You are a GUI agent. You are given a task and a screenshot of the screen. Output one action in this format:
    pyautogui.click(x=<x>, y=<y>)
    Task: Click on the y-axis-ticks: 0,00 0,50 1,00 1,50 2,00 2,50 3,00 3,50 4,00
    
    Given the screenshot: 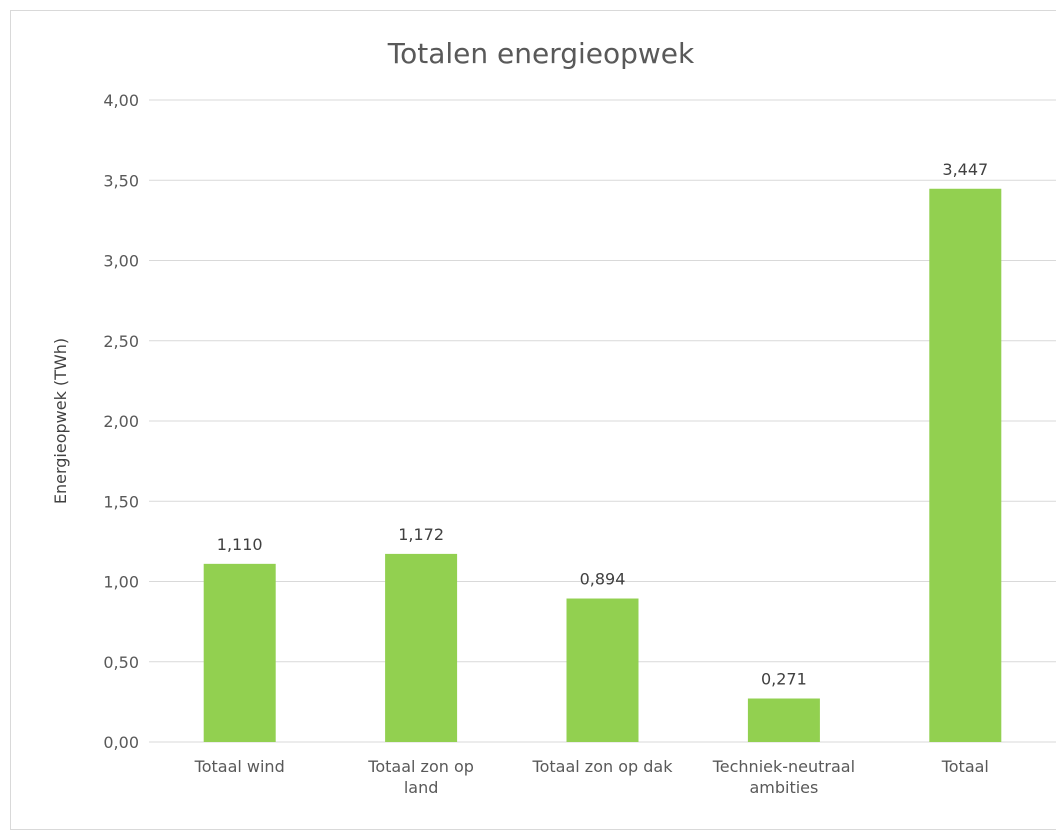 What is the action you would take?
    pyautogui.click(x=121, y=421)
    